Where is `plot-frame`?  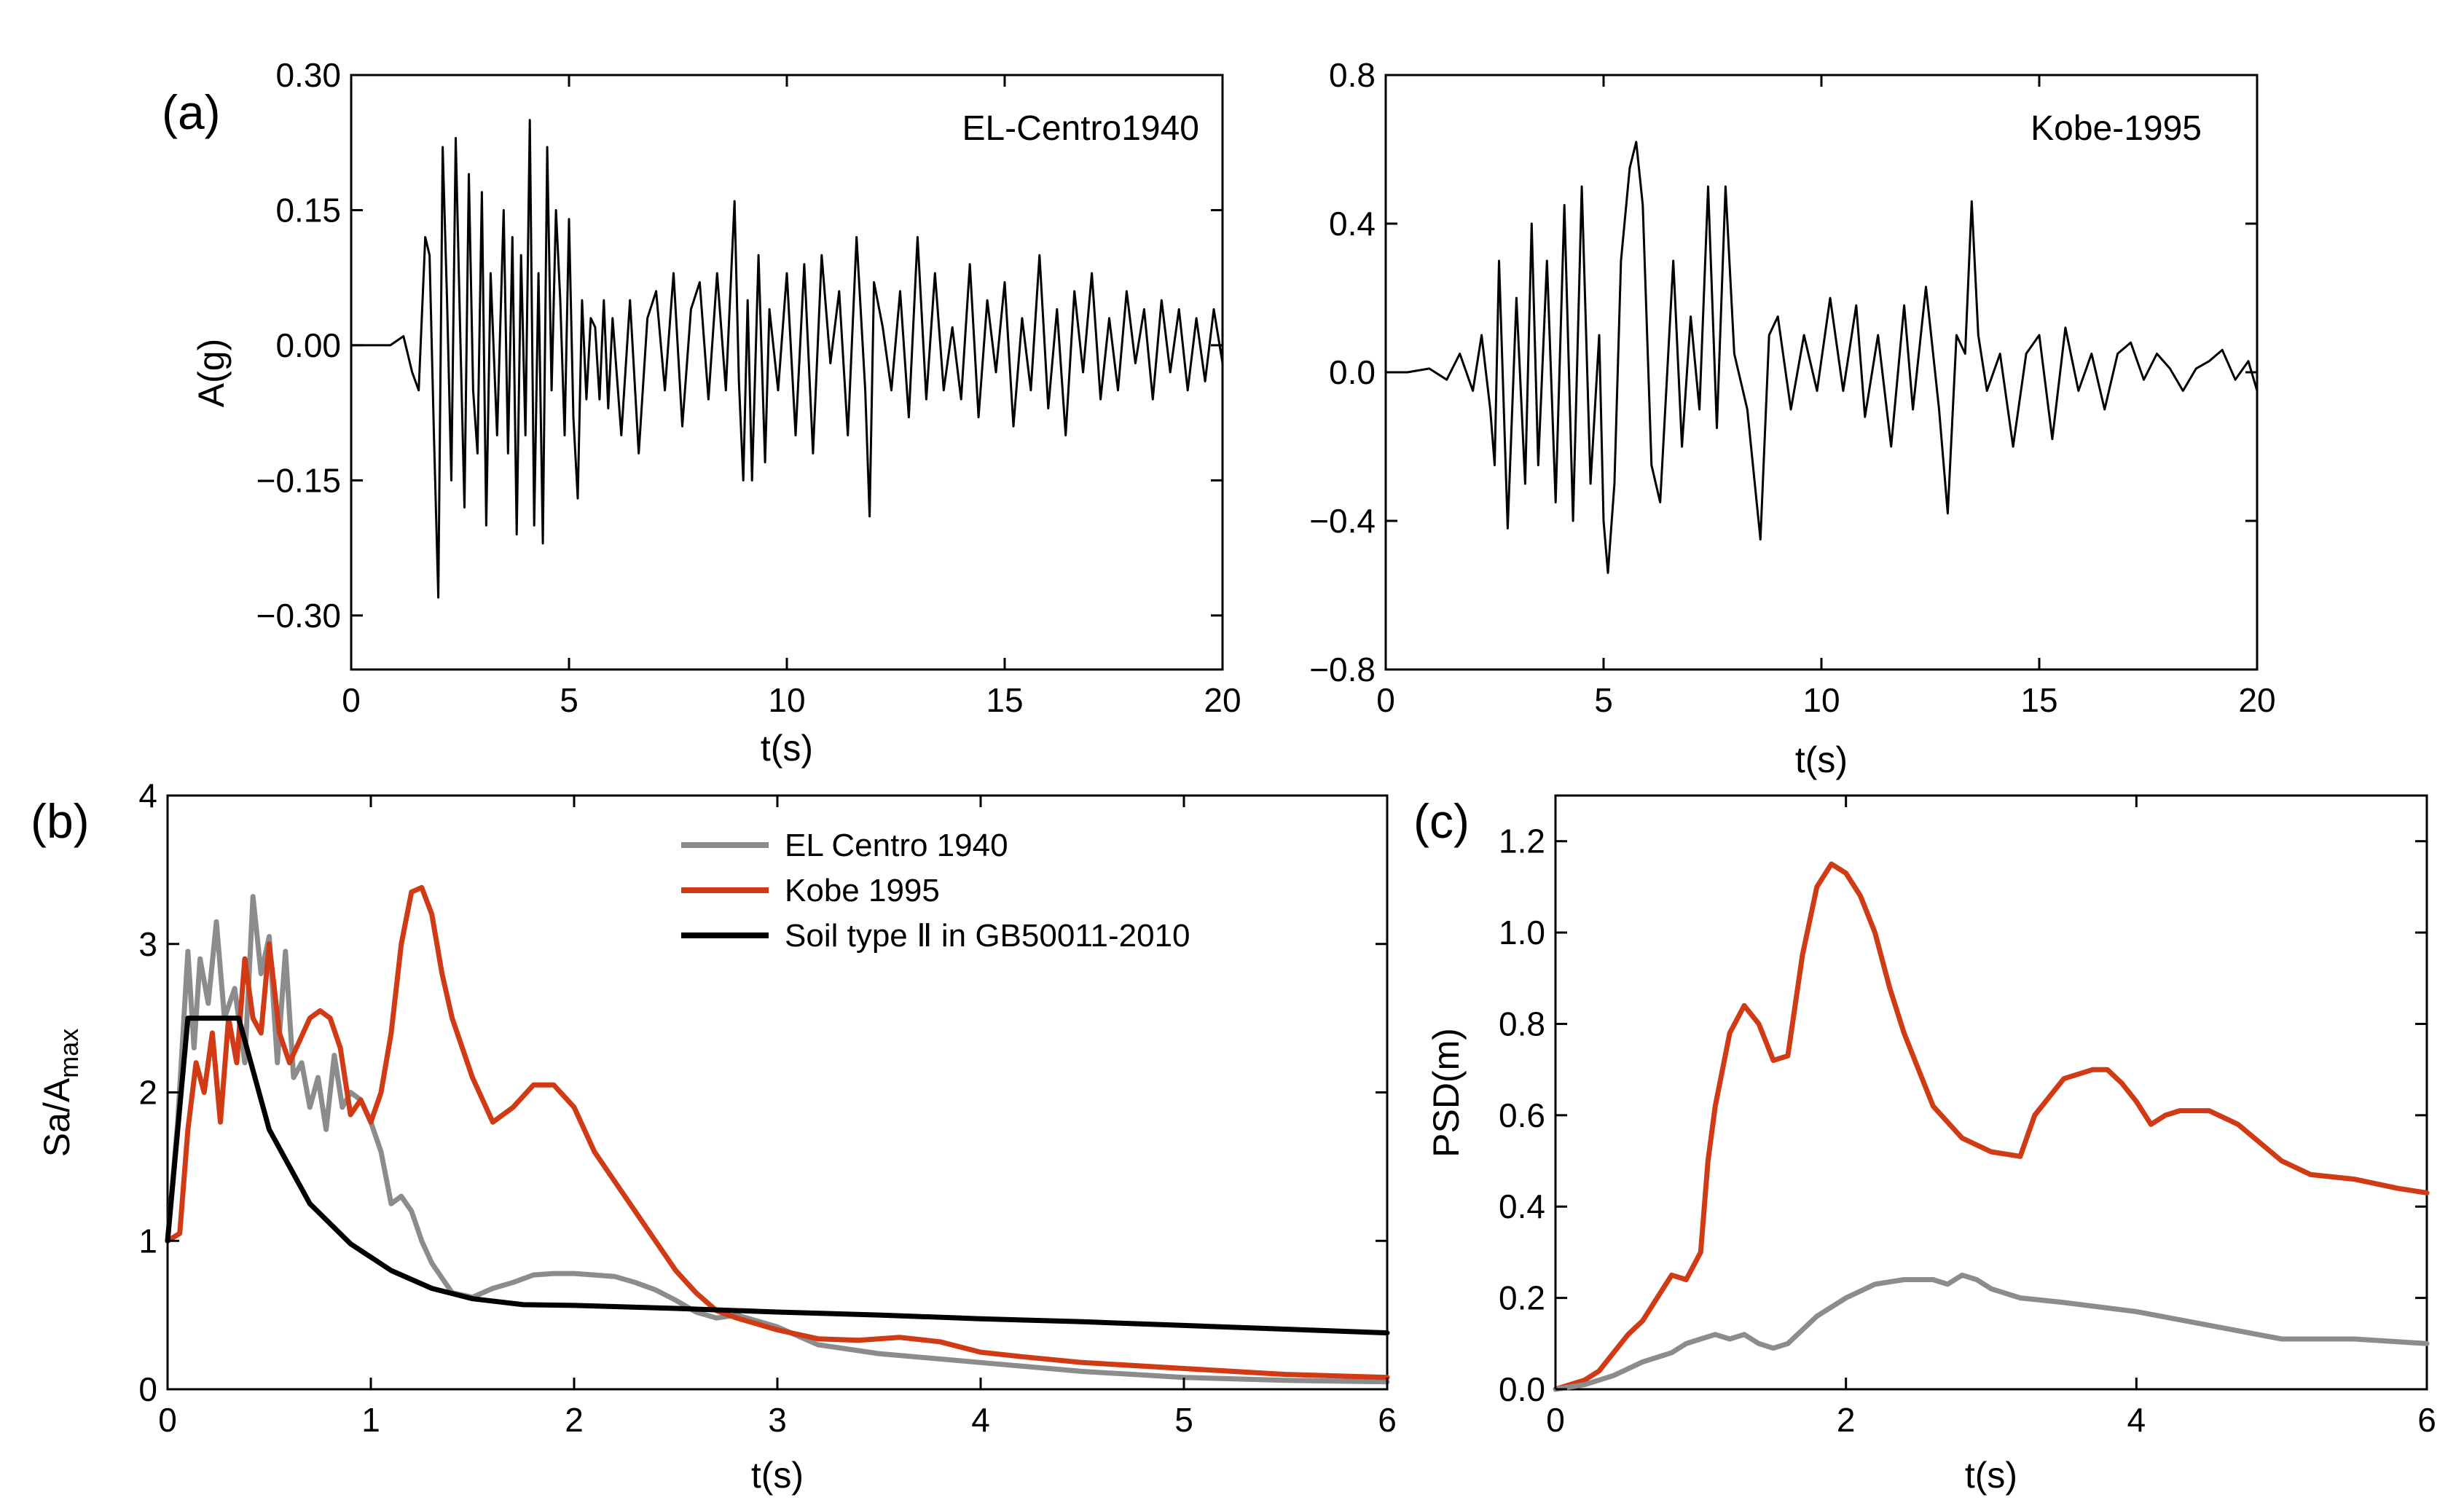 plot-frame is located at coordinates (1991, 1092).